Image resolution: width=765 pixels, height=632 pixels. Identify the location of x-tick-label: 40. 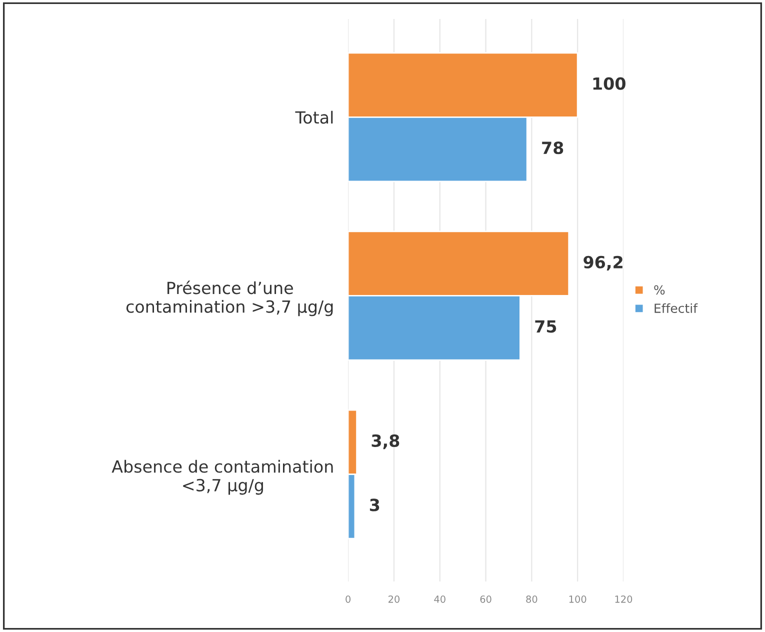
(440, 599).